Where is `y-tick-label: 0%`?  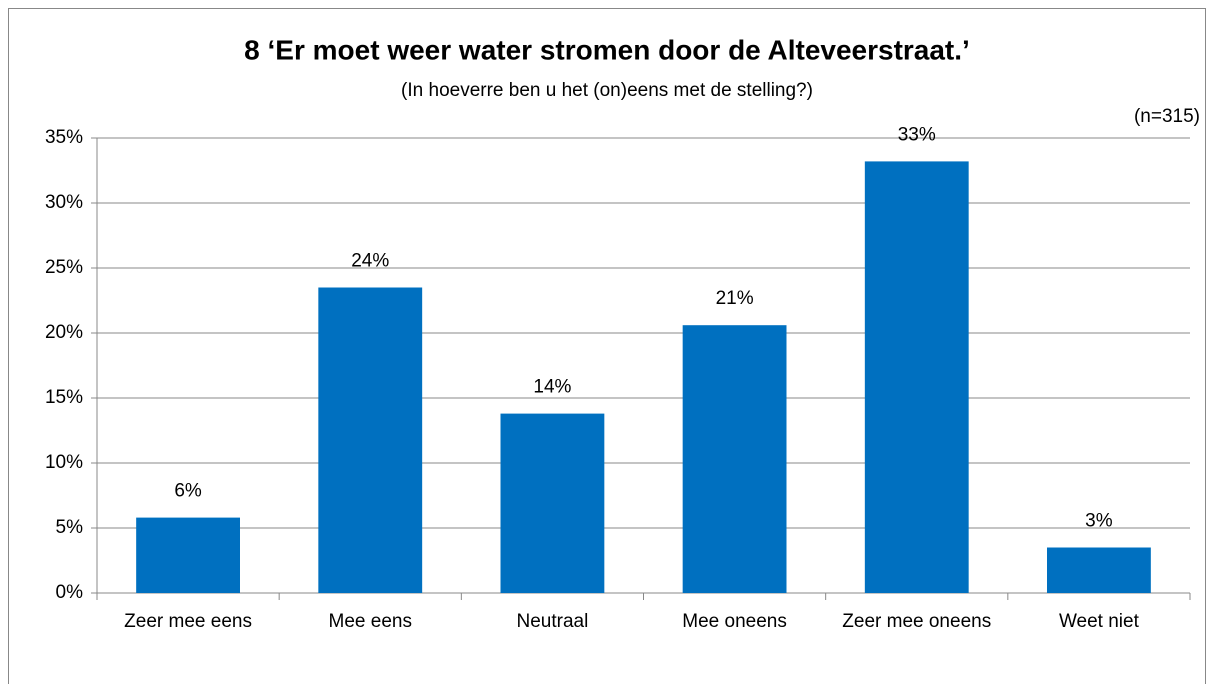 y-tick-label: 0% is located at coordinates (70, 592).